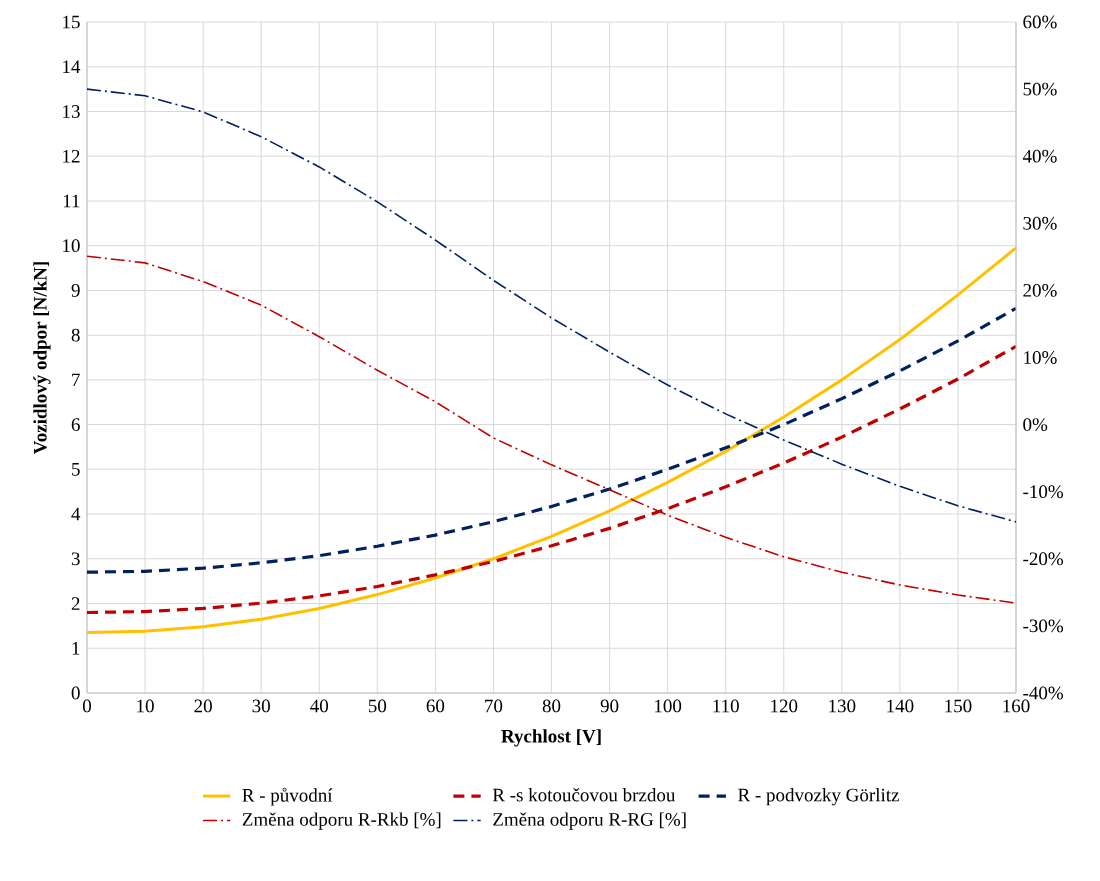  Describe the element at coordinates (589, 821) in the screenshot. I see `legend-label: Změna odporu R-RG [%]` at that location.